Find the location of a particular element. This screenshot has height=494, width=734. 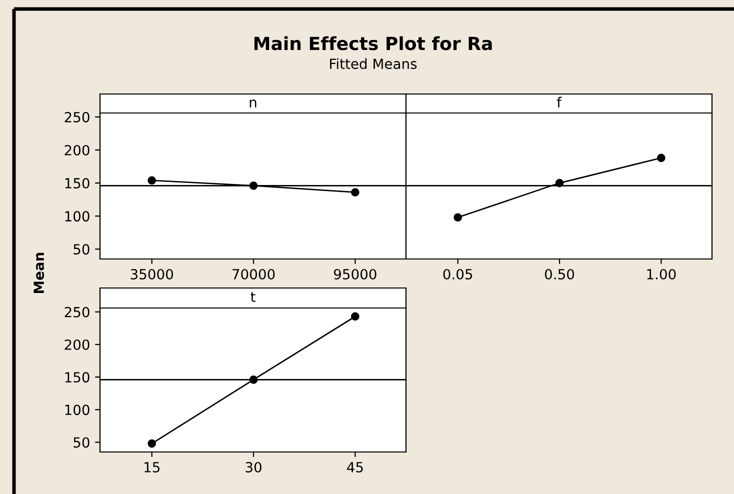

text: Main Effects Plot for Ra is located at coordinates (373, 43).